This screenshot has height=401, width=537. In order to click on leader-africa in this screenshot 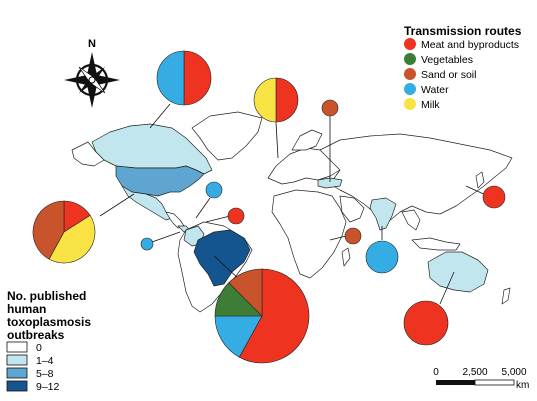, I will do `click(338, 238)`.